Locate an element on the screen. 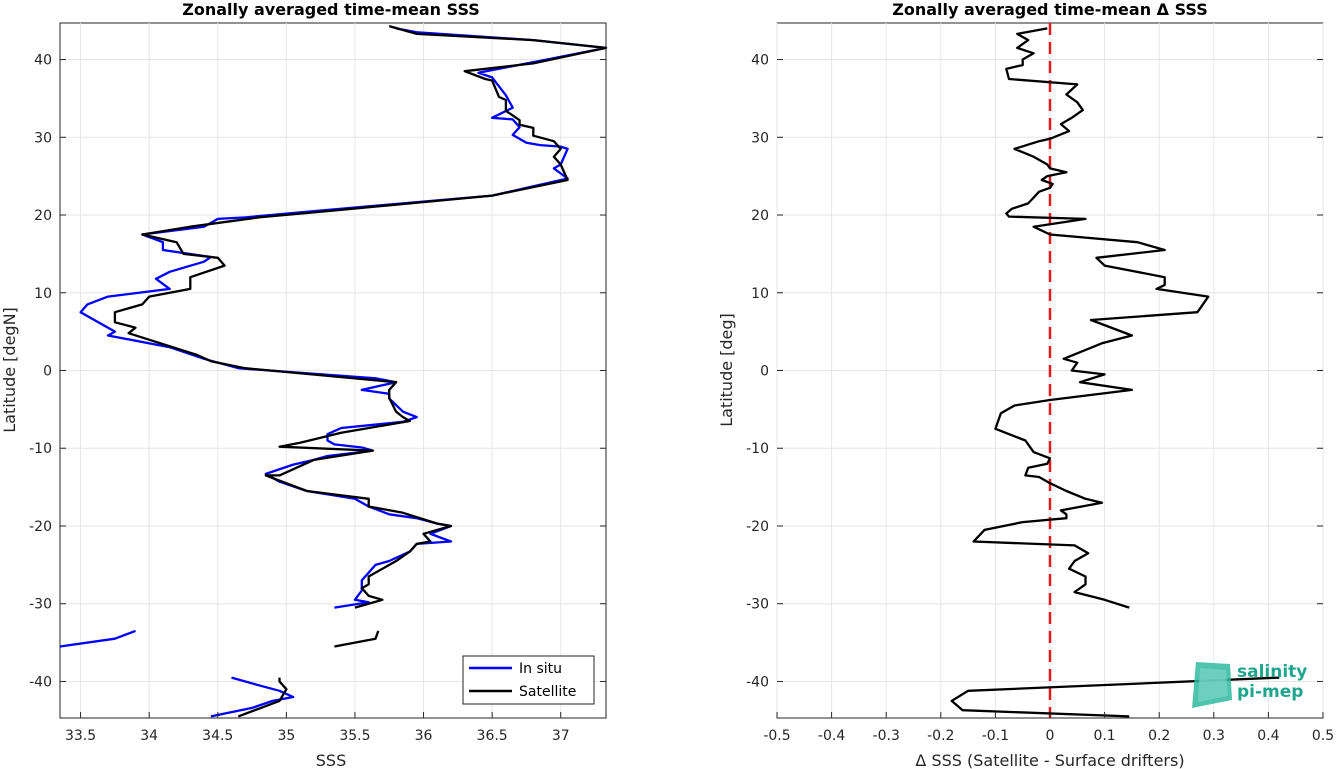 This screenshot has width=1336, height=769. delta-sss-x-tick-label: 0.1 is located at coordinates (1104, 736).